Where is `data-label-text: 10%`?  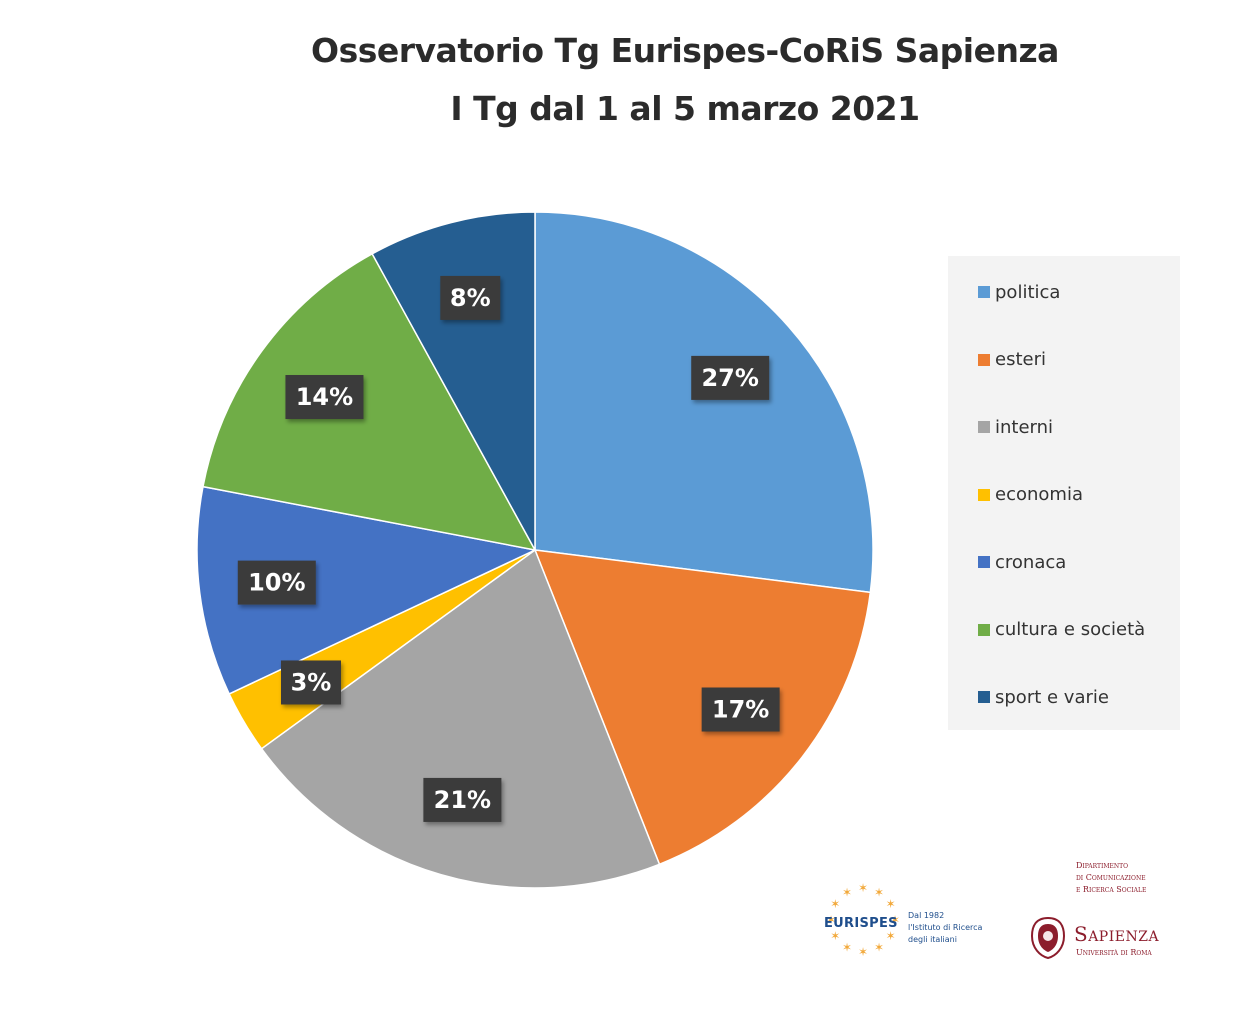
data-label-text: 10% is located at coordinates (276, 583).